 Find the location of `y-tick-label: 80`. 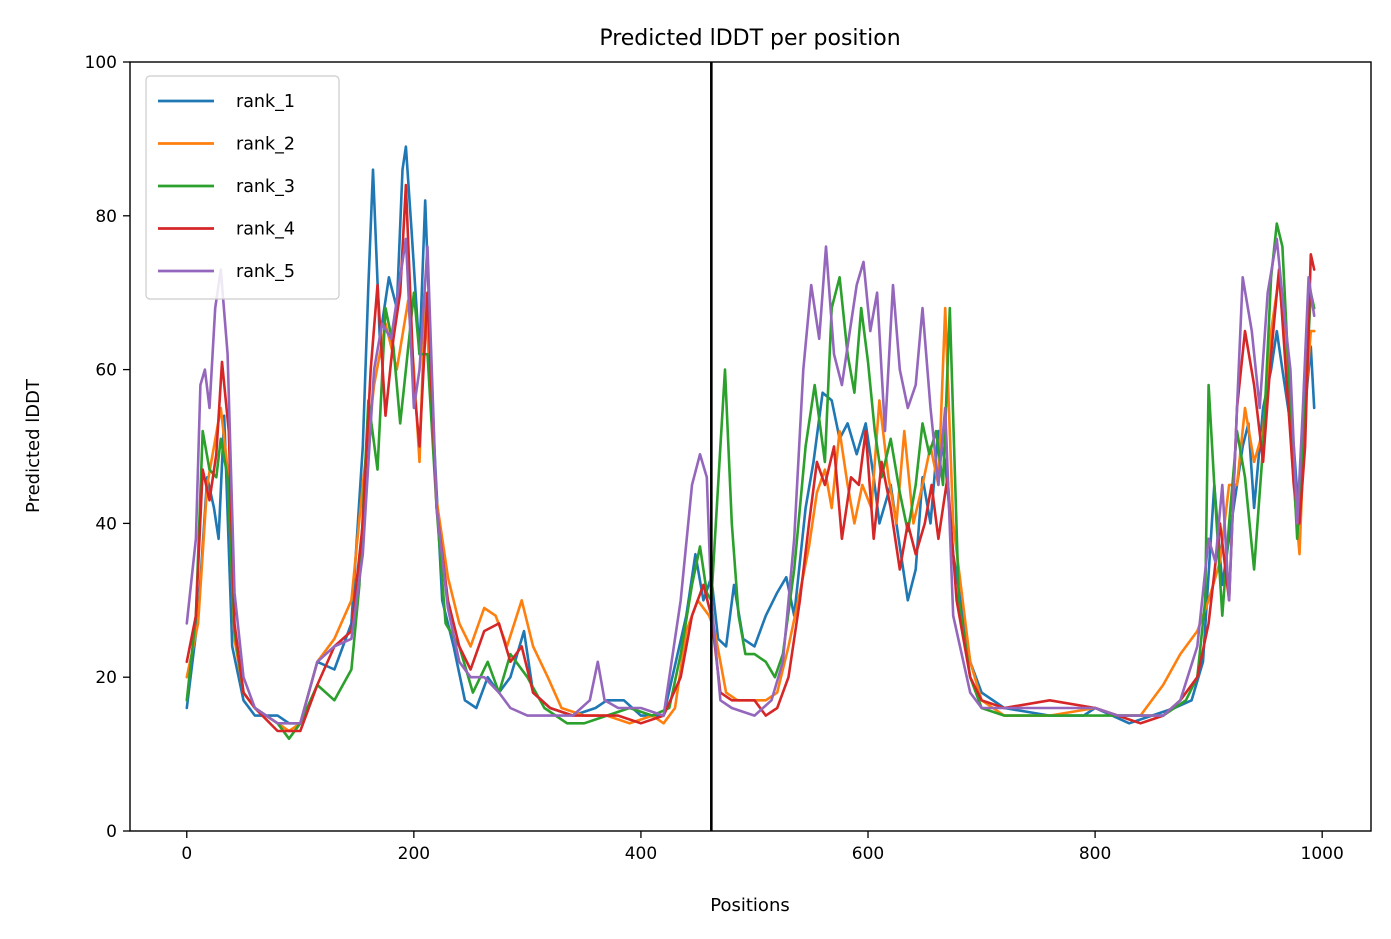

y-tick-label: 80 is located at coordinates (106, 217).